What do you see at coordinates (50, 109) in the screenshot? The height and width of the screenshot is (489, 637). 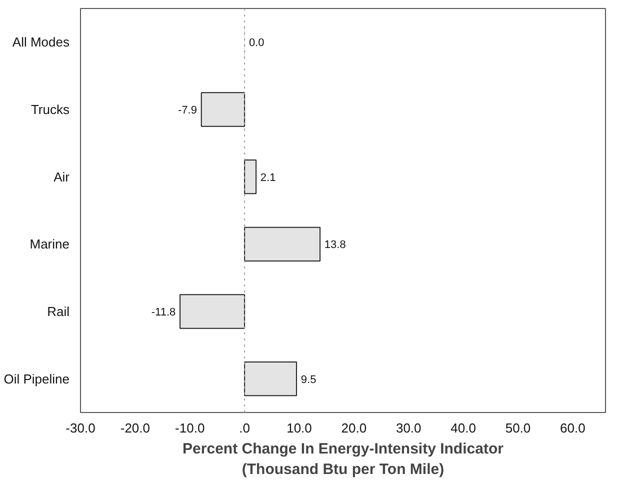 I see `y-tick-label: Trucks` at bounding box center [50, 109].